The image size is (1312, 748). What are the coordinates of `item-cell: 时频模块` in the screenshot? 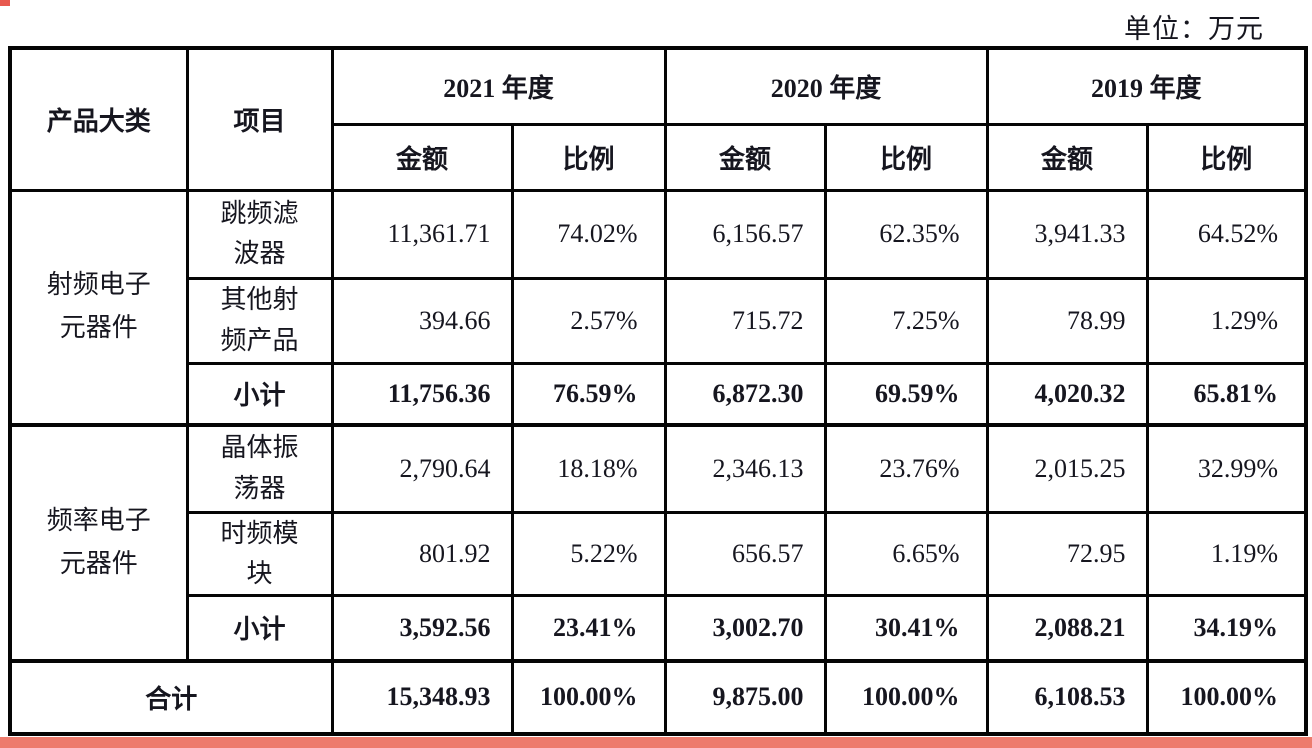 It's located at (259, 554).